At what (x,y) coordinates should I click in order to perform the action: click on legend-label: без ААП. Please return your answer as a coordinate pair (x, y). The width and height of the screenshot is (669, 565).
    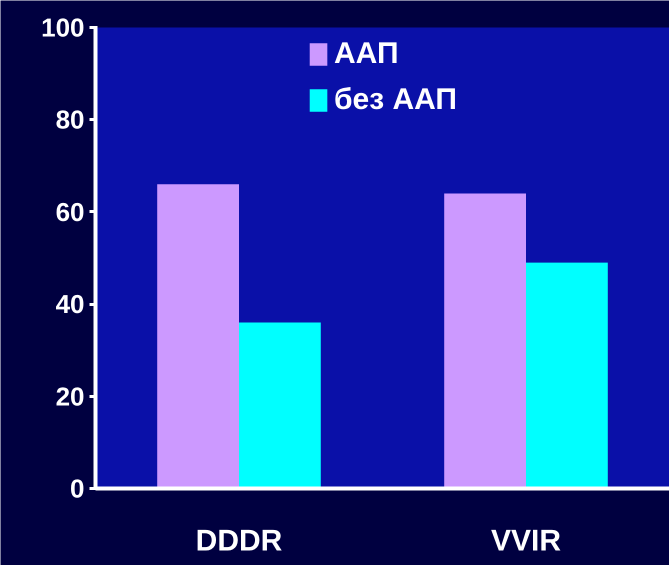
    Looking at the image, I should click on (395, 100).